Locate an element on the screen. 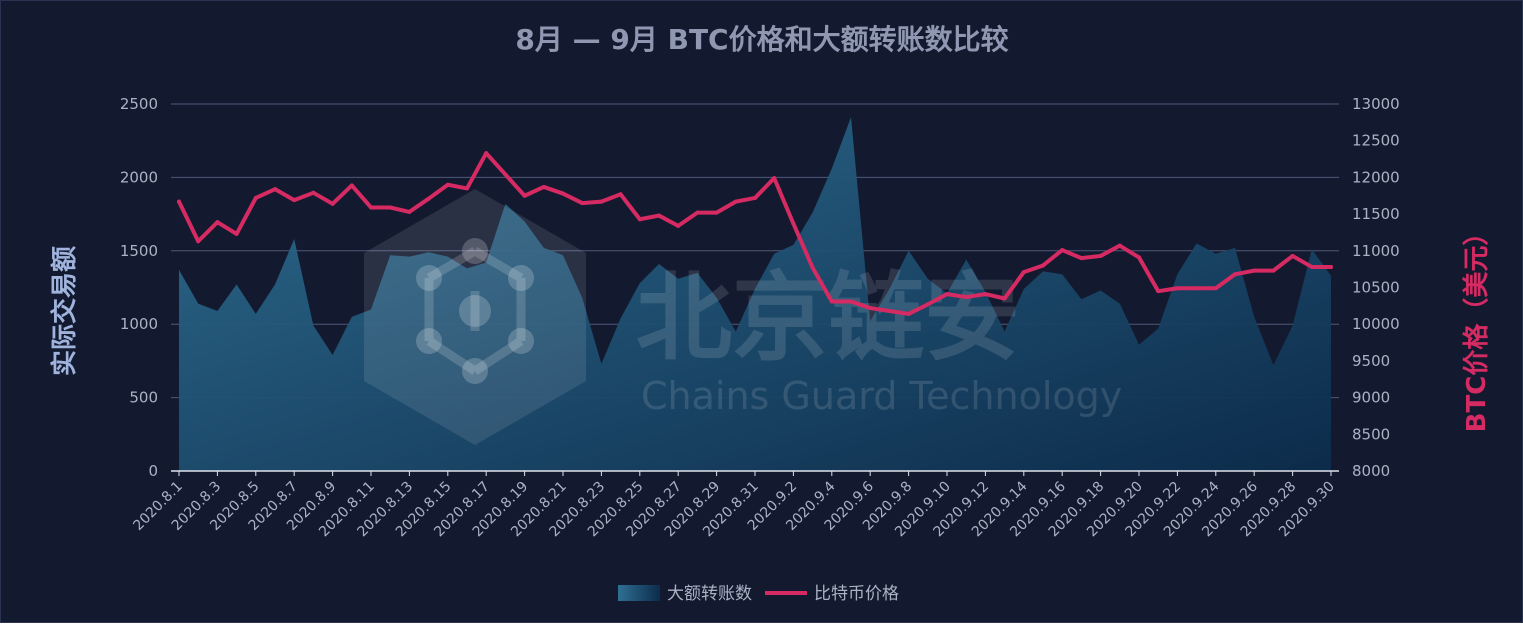 This screenshot has height=636, width=1523. legend-item-line: 比特币价格 is located at coordinates (832, 594).